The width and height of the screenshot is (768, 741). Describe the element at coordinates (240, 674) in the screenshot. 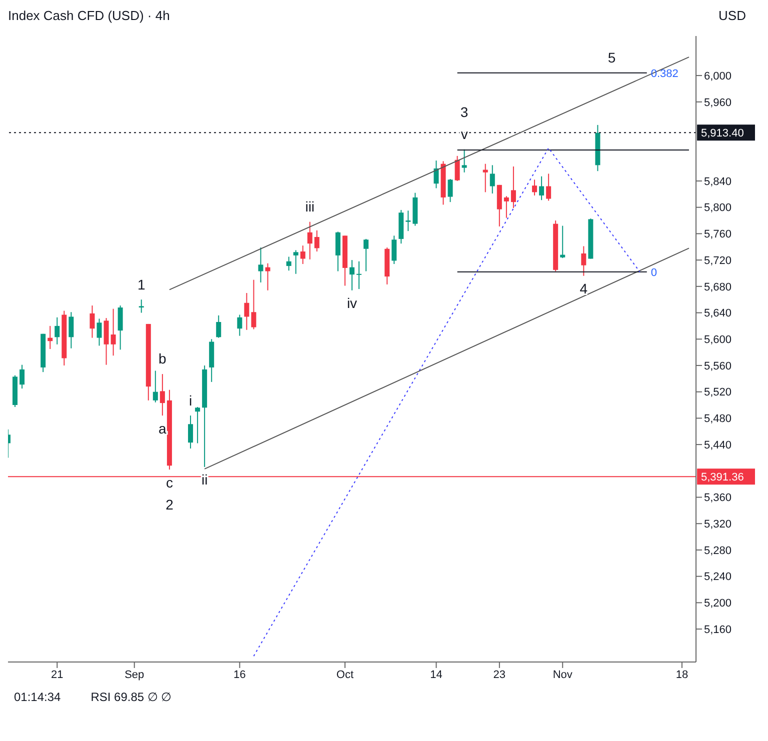

I see `x-tick-label: 16` at that location.